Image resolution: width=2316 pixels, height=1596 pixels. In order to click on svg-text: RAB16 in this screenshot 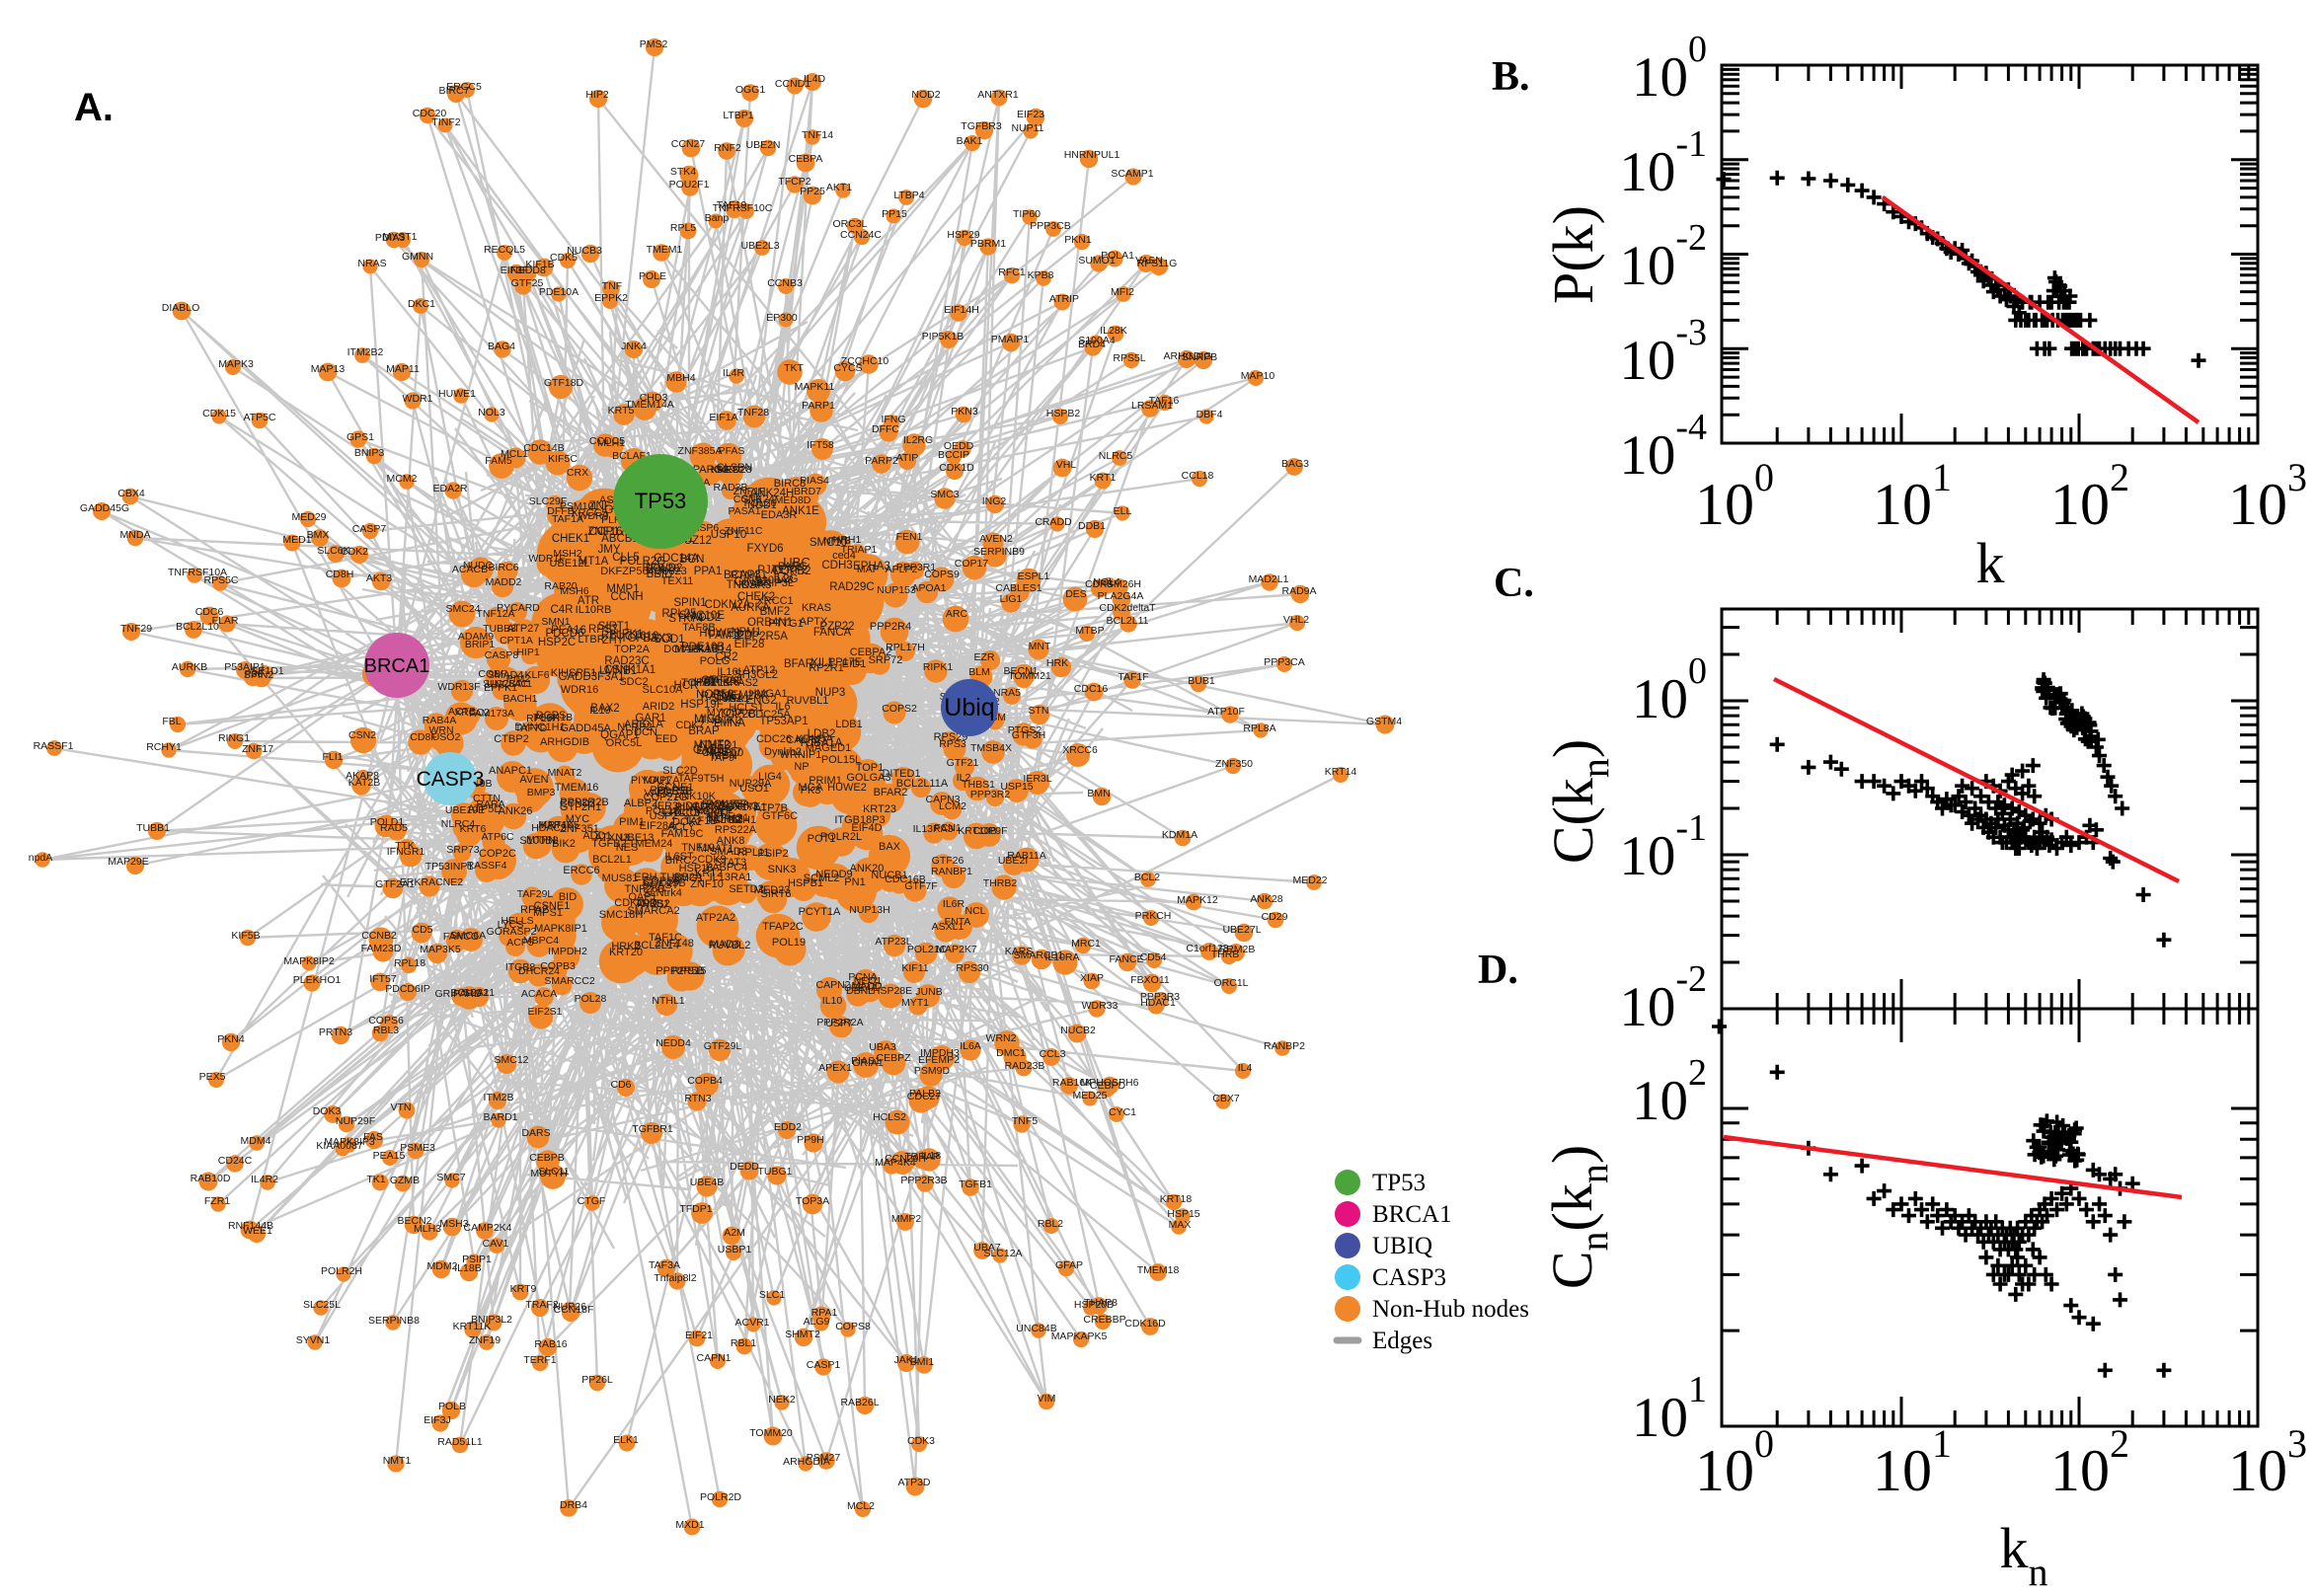, I will do `click(551, 1344)`.